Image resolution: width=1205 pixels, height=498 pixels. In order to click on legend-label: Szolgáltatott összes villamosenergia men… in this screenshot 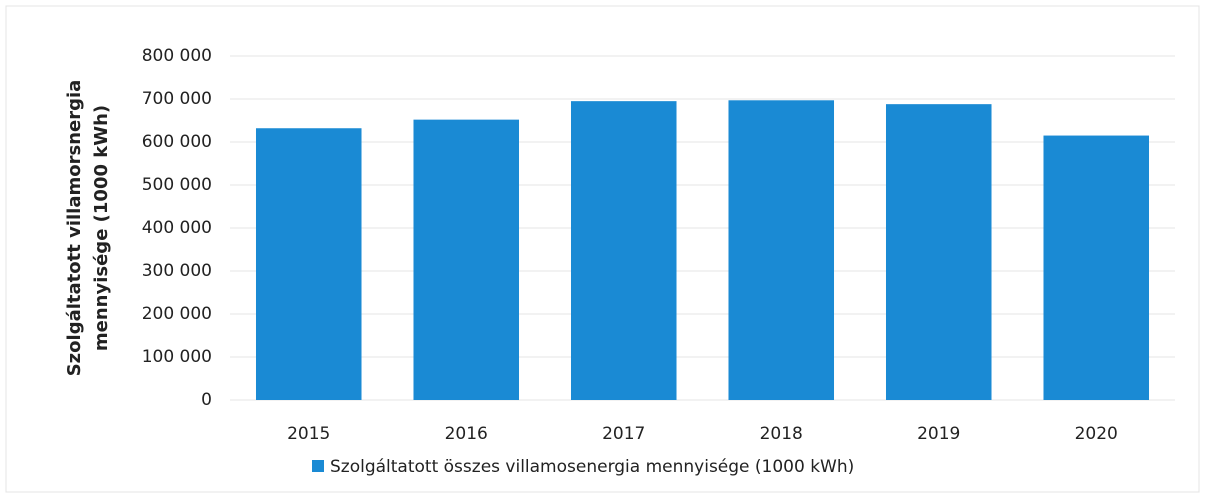, I will do `click(592, 467)`.